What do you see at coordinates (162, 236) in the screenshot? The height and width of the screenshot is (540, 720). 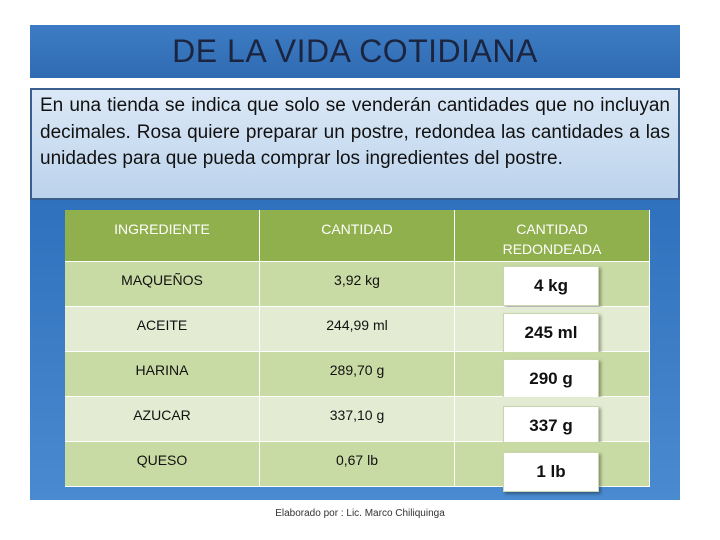 I see `header-cell: INGREDIENTE` at bounding box center [162, 236].